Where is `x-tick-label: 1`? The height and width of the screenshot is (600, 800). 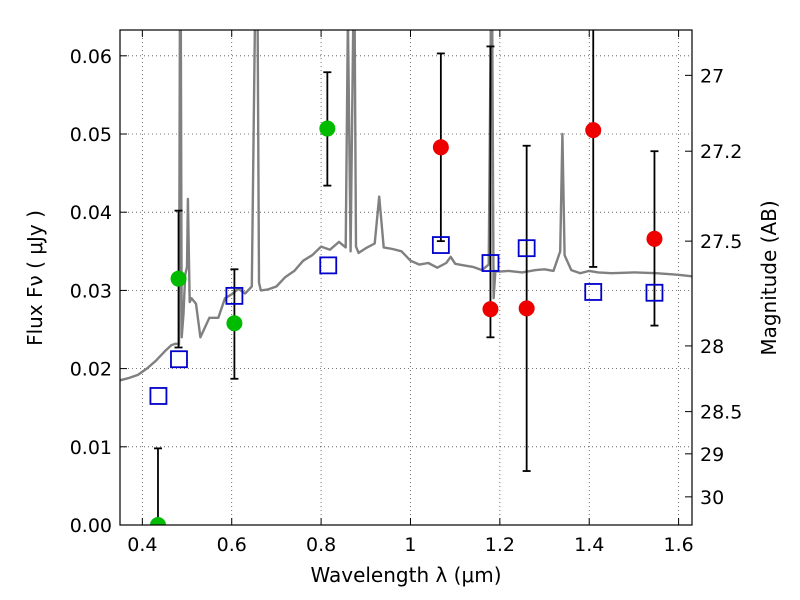
x-tick-label: 1 is located at coordinates (410, 545).